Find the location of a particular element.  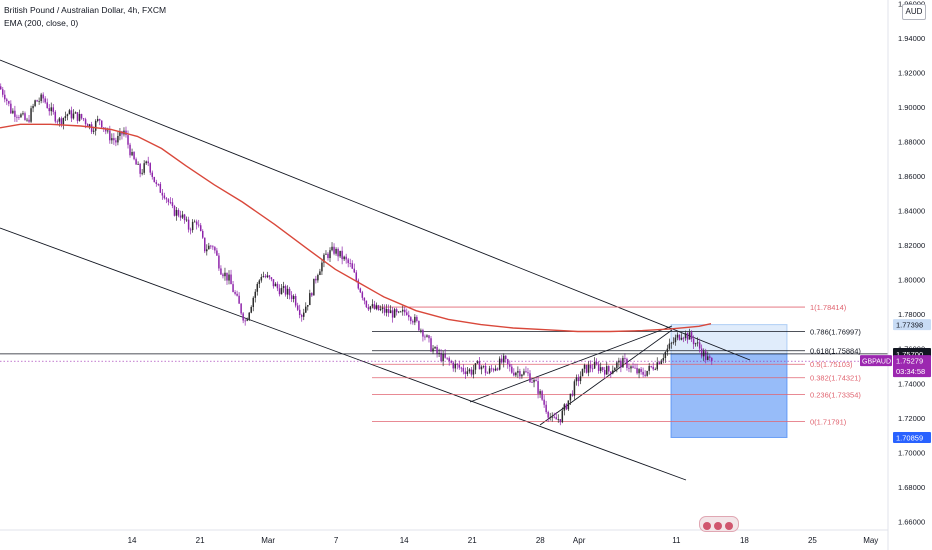

target-zone is located at coordinates (729, 395).